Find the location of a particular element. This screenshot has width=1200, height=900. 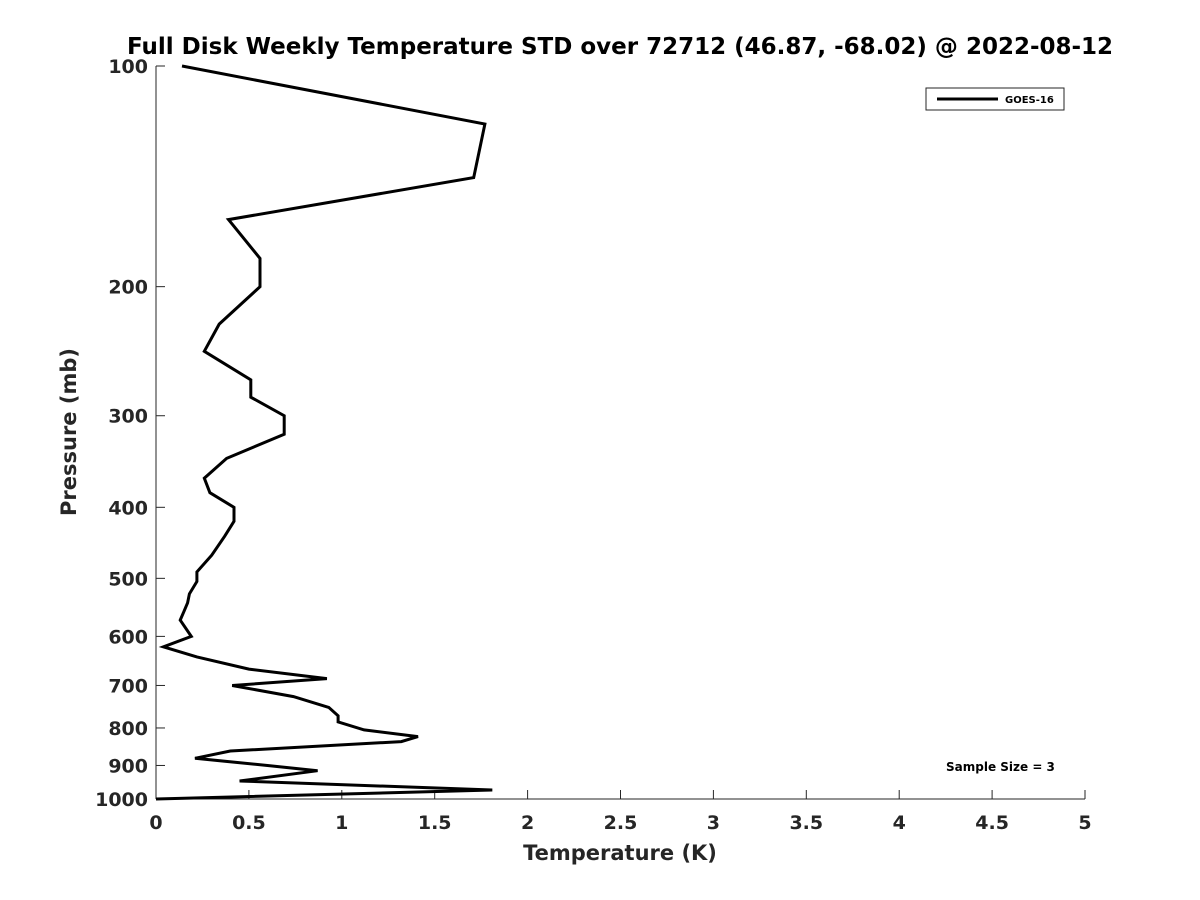

y-axis-label: Pressure (mb) is located at coordinates (69, 432).